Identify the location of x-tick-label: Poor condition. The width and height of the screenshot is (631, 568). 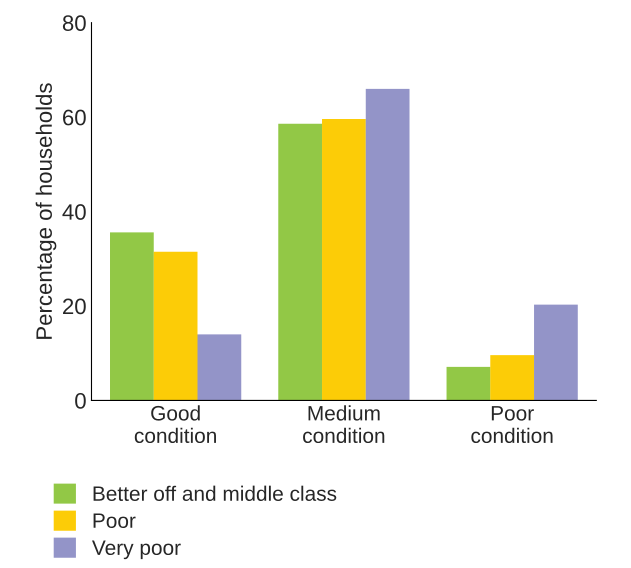
(512, 425).